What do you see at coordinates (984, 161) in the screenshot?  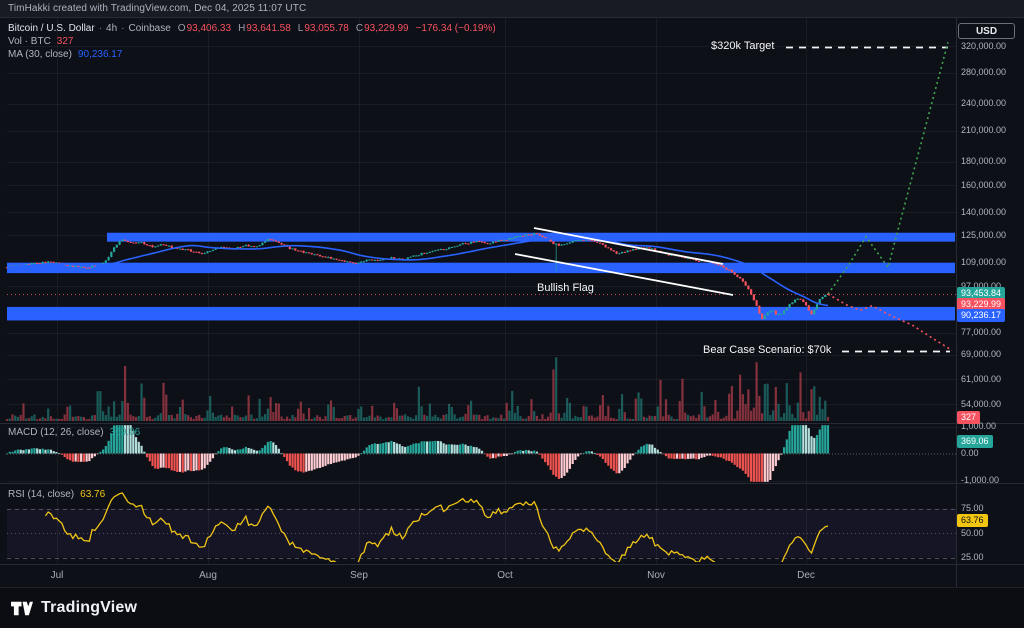 I see `price-tick: 180,000.00` at bounding box center [984, 161].